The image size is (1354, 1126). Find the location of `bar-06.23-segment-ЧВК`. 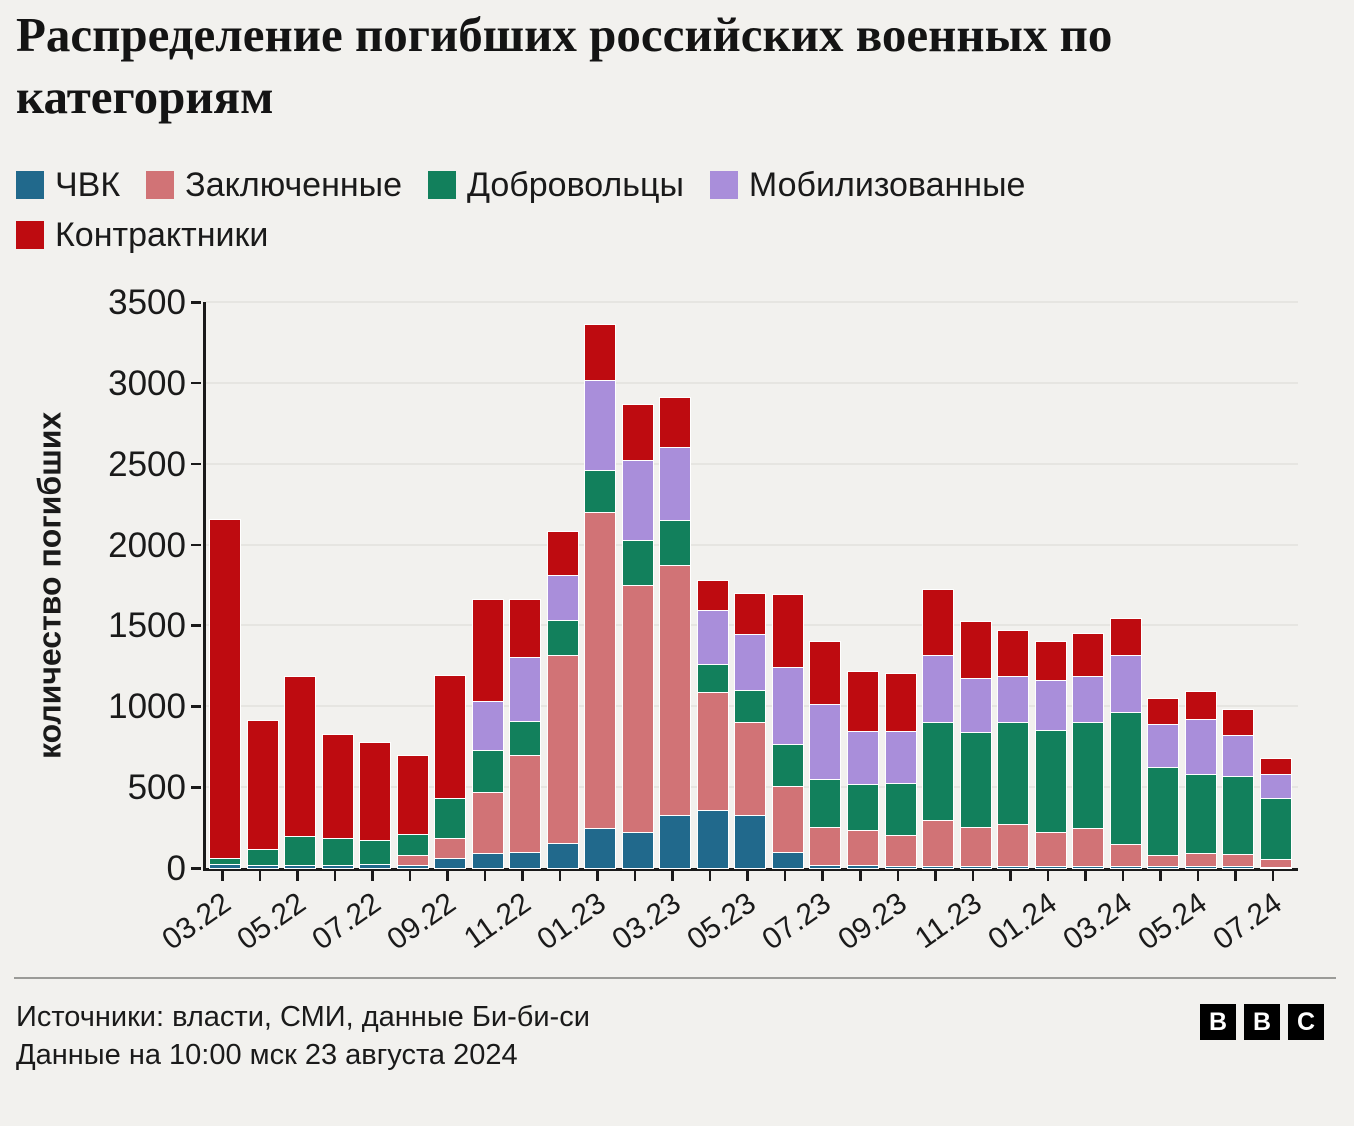

bar-06.23-segment-ЧВК is located at coordinates (787, 860).